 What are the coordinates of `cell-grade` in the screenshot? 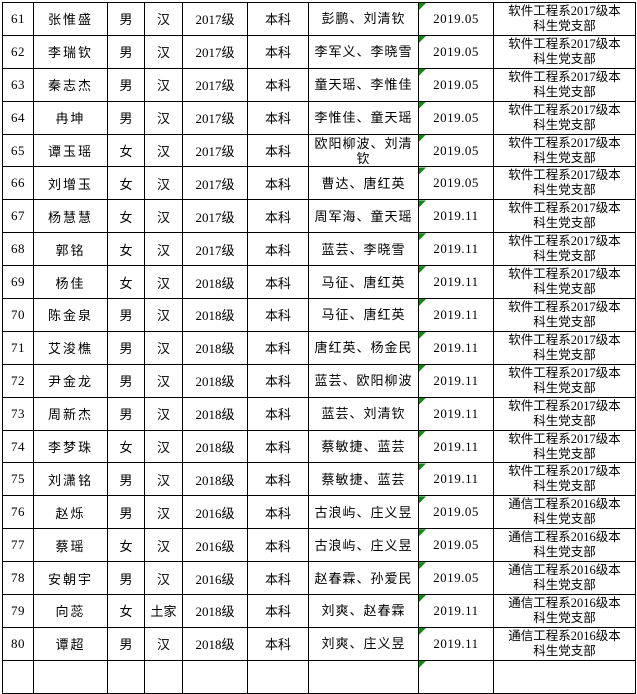 It's located at (215, 676).